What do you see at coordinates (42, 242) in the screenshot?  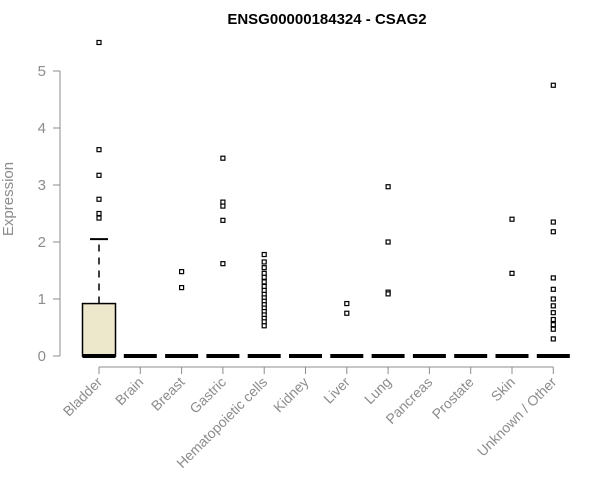 I see `y-tick-label: 2` at bounding box center [42, 242].